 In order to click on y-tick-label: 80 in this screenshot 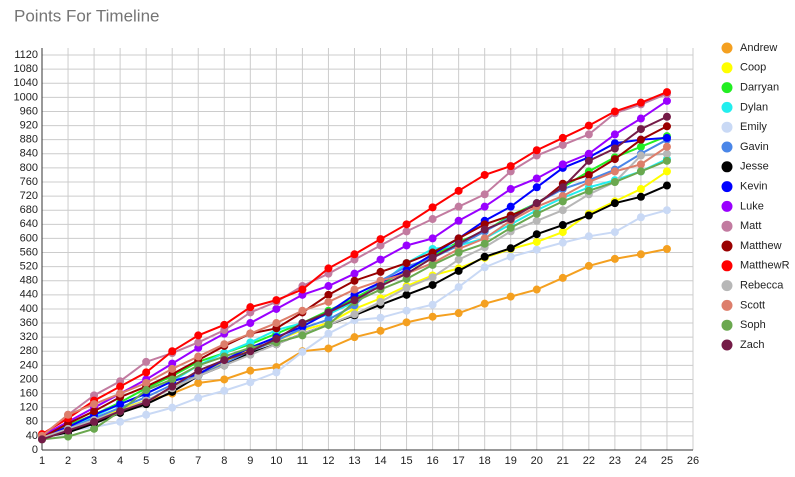, I will do `click(32, 422)`.